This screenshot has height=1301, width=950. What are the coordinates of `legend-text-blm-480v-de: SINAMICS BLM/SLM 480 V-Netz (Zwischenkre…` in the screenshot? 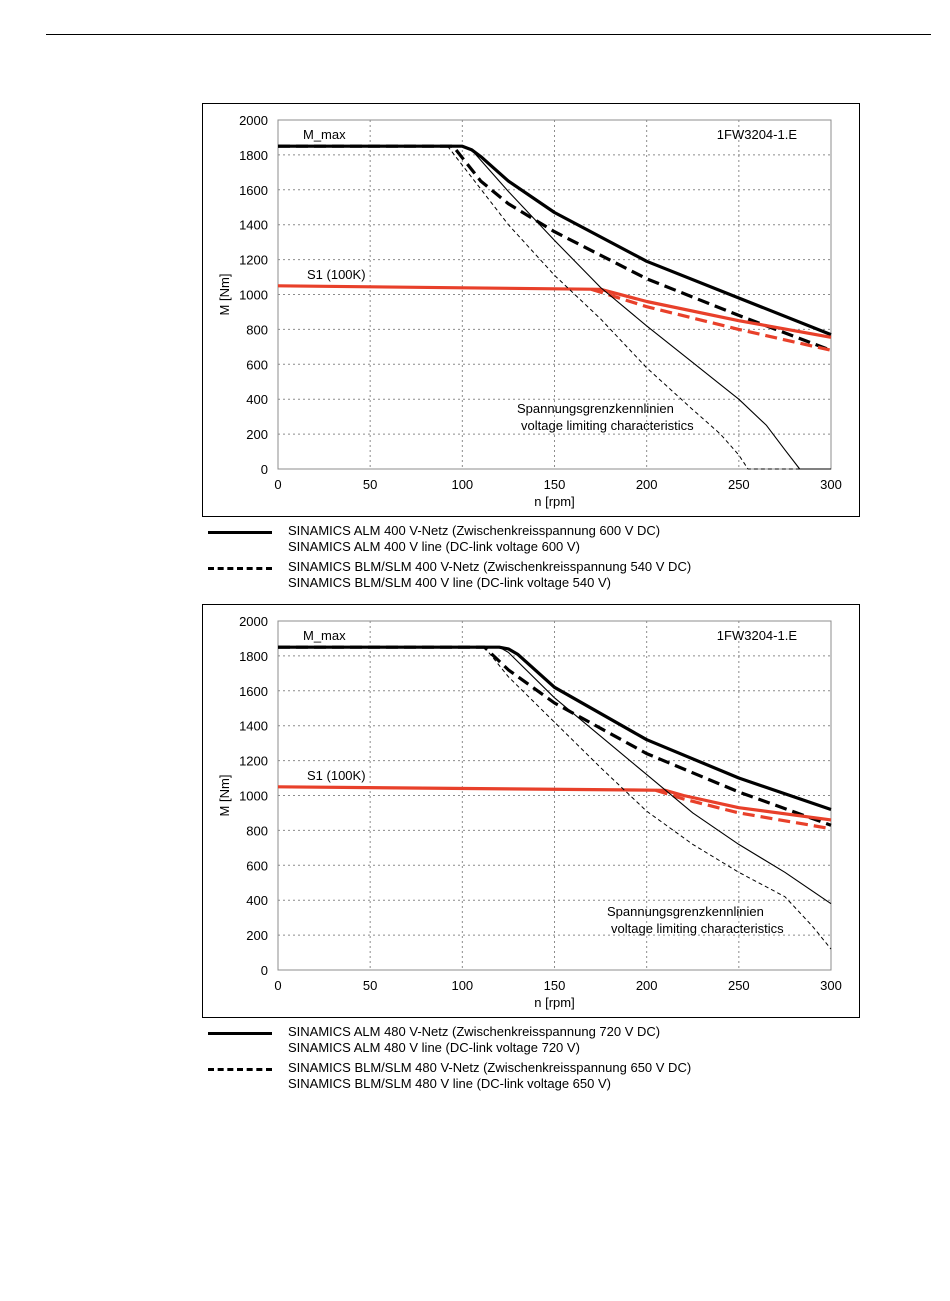 It's located at (490, 1067).